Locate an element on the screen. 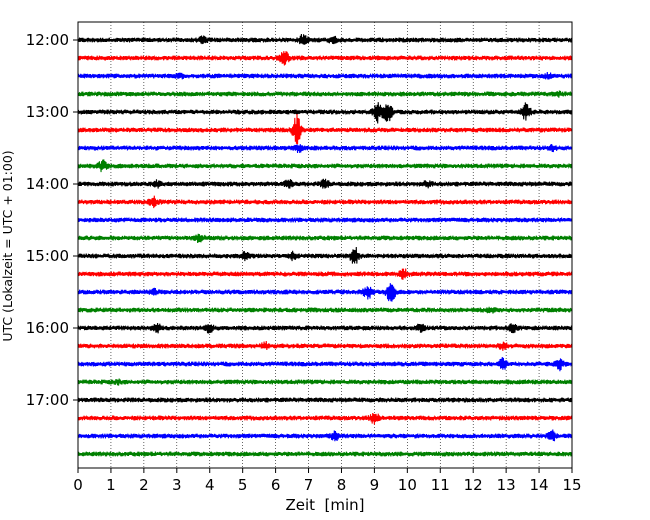  x-axis-label: Zeit [min] is located at coordinates (324, 505).